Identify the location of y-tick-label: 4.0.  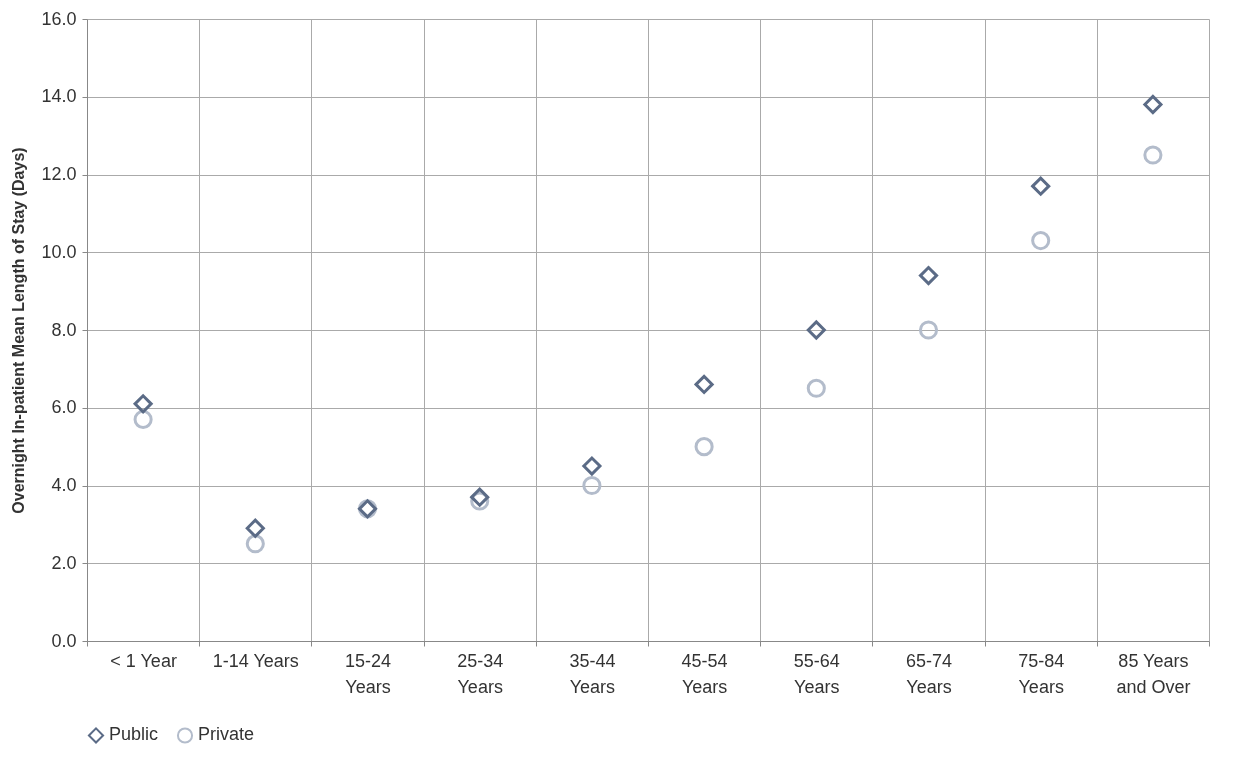
(64, 485).